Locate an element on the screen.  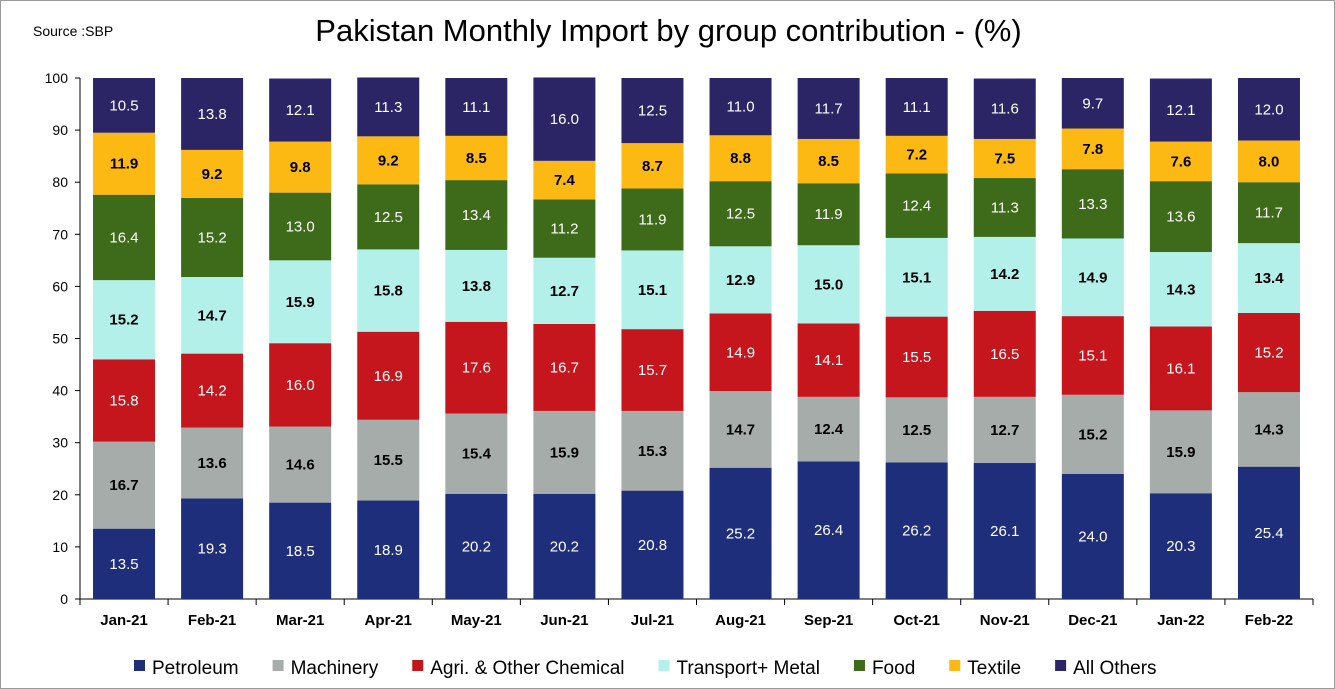
legend-item: Agri. & Other Chemical is located at coordinates (518, 668).